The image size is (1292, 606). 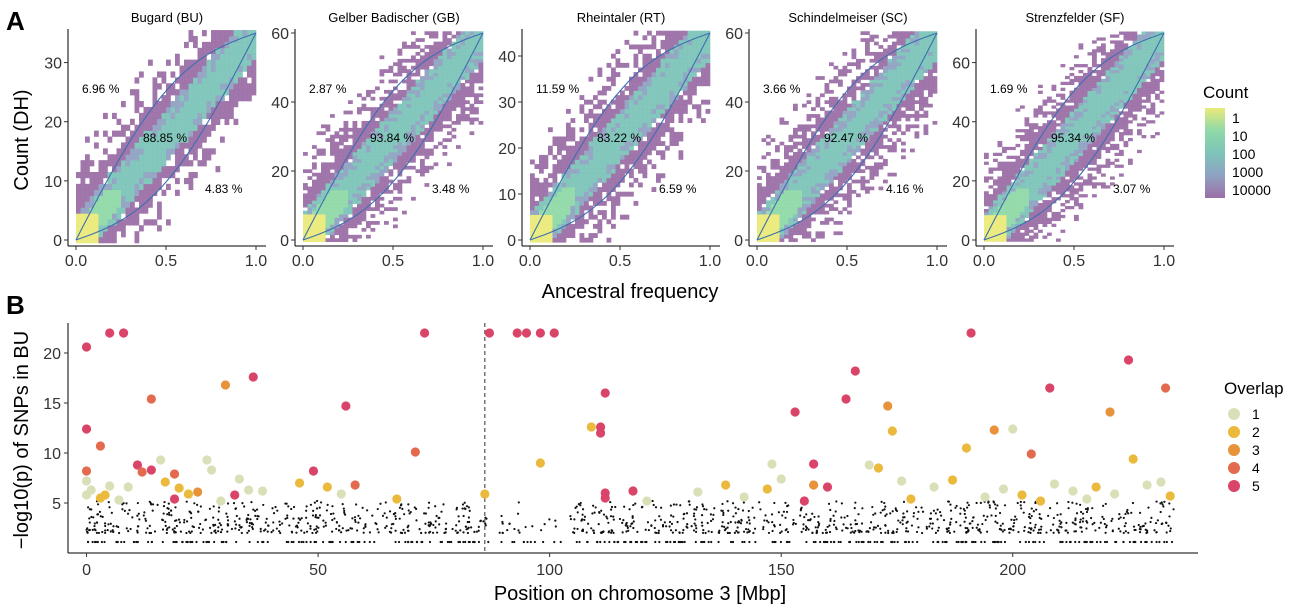 What do you see at coordinates (451, 189) in the screenshot?
I see `lower-percentage: 3.48 %` at bounding box center [451, 189].